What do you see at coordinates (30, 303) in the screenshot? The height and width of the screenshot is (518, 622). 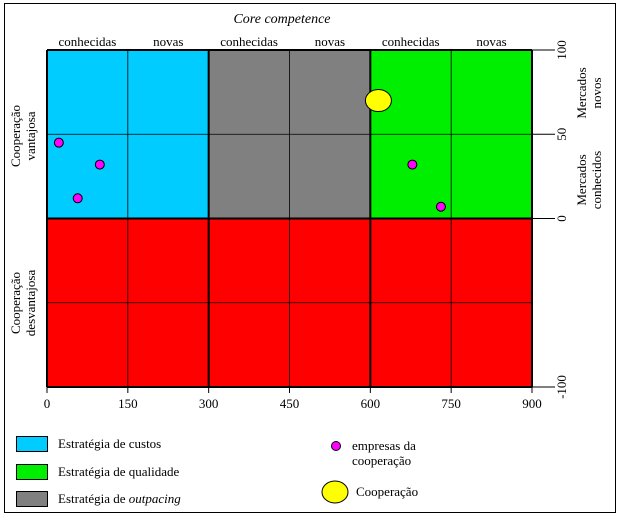 I see `left-label-lower-2: desvantajosa` at bounding box center [30, 303].